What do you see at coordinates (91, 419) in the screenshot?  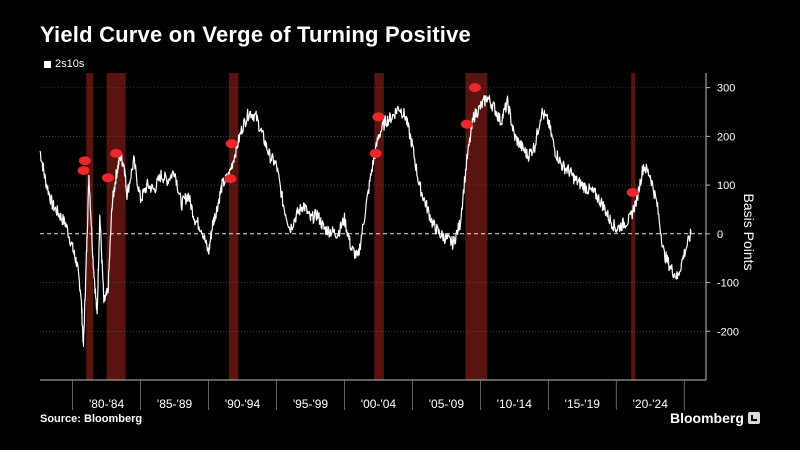 I see `source-note: Source: Bloomberg` at bounding box center [91, 419].